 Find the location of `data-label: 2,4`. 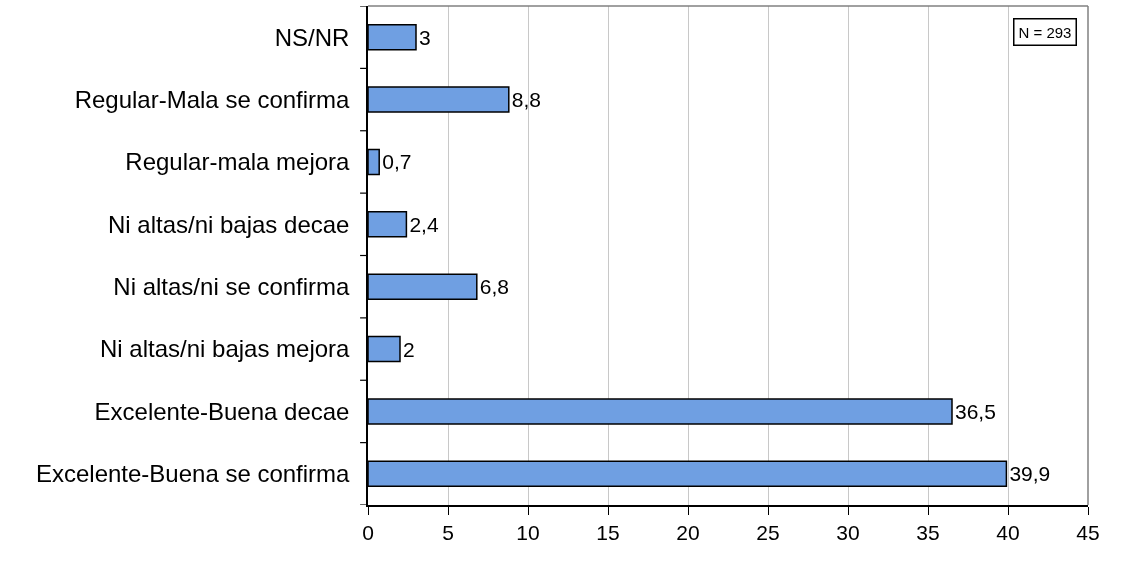

data-label: 2,4 is located at coordinates (424, 224).